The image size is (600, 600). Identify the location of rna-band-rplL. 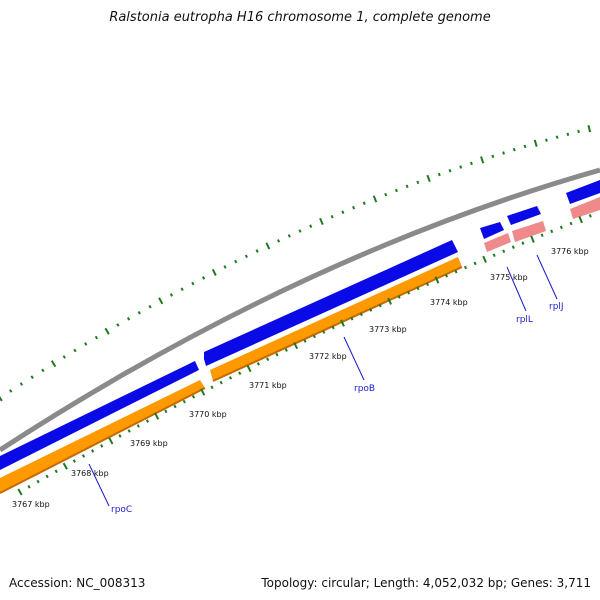
(497, 242).